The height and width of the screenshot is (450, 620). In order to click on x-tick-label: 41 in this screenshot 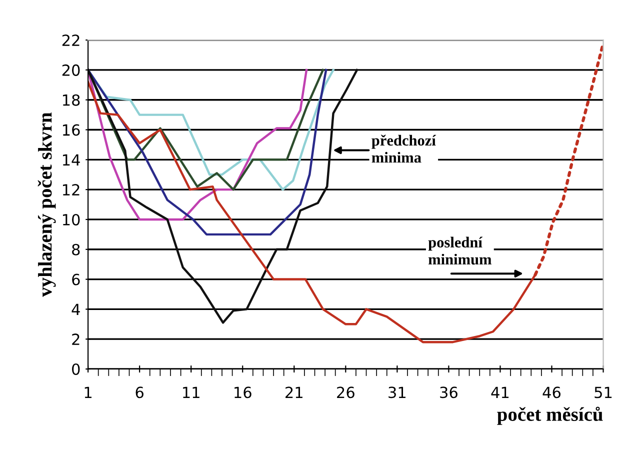, I will do `click(500, 392)`.